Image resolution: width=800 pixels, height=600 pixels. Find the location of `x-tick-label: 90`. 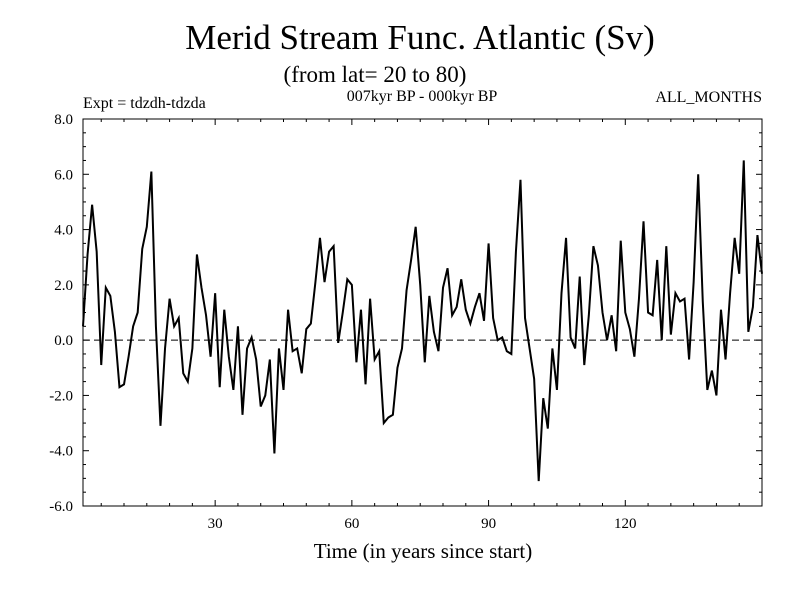

x-tick-label: 90 is located at coordinates (488, 524).